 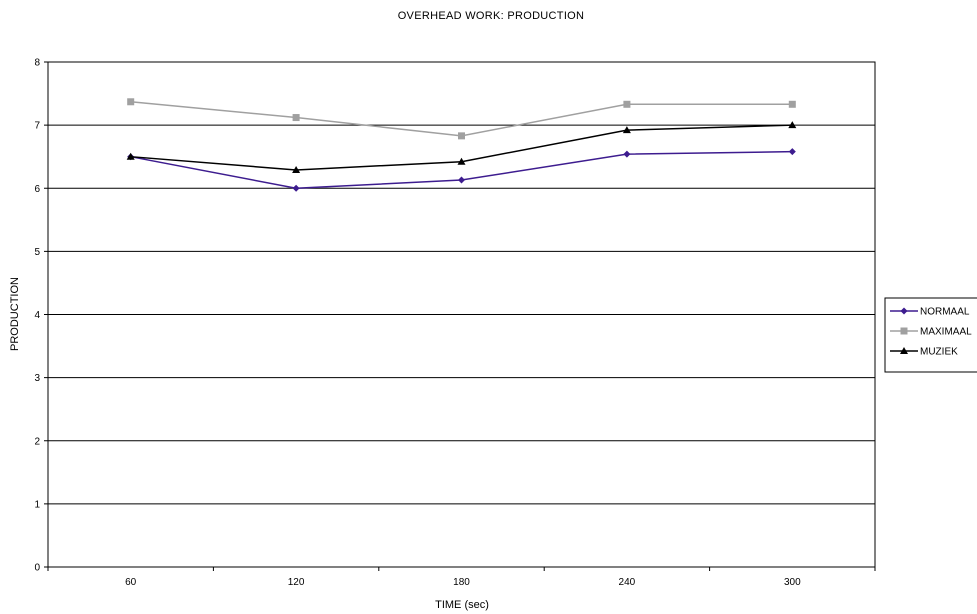 I want to click on y-tick-label: 6, so click(x=37, y=189).